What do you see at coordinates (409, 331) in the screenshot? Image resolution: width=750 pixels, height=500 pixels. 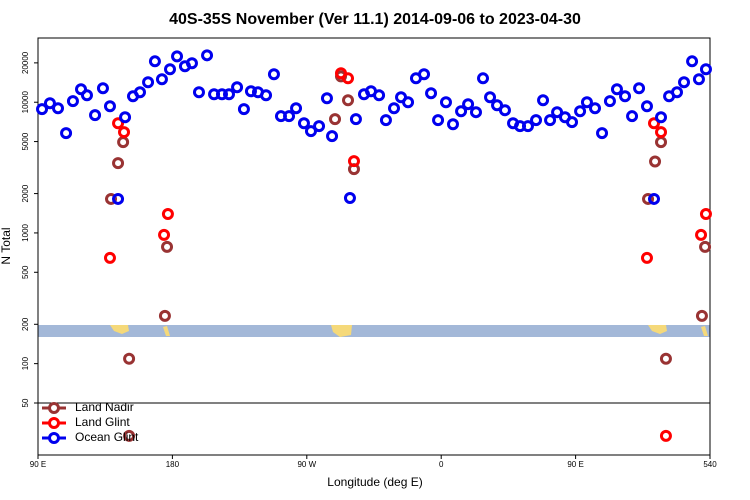 I see `land-shape` at bounding box center [409, 331].